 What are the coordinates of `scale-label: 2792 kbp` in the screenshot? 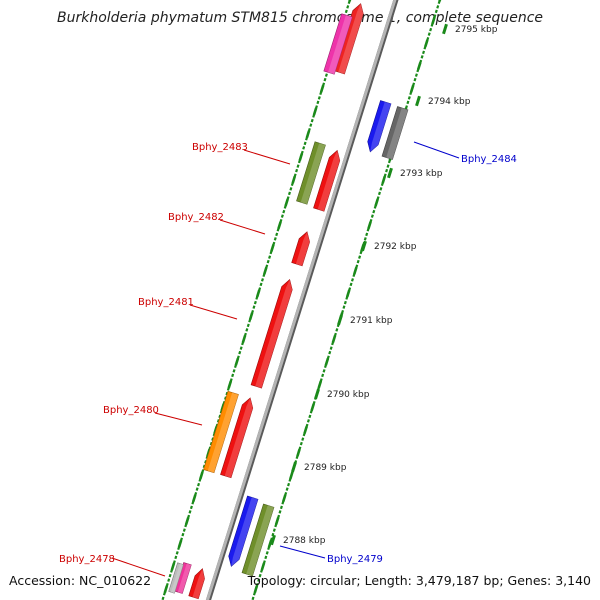 It's located at (395, 247).